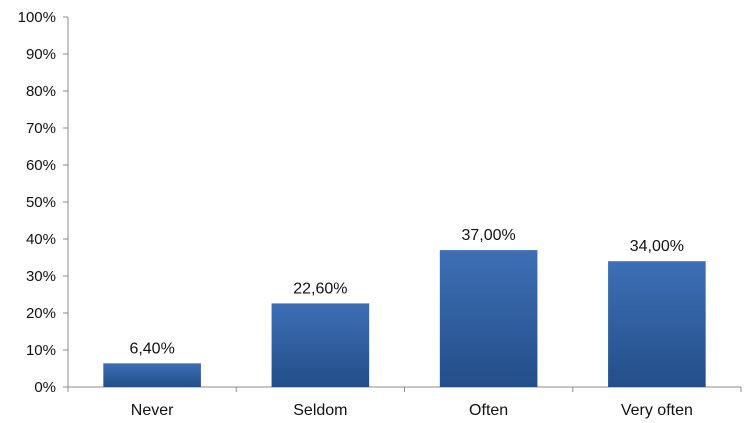 Image resolution: width=749 pixels, height=423 pixels. I want to click on bar-very-often, so click(657, 324).